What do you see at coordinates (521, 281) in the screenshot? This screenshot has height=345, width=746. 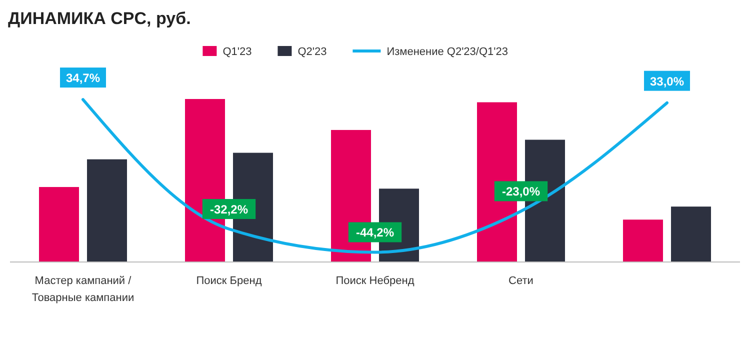 I see `x-tick-label: Сети` at bounding box center [521, 281].